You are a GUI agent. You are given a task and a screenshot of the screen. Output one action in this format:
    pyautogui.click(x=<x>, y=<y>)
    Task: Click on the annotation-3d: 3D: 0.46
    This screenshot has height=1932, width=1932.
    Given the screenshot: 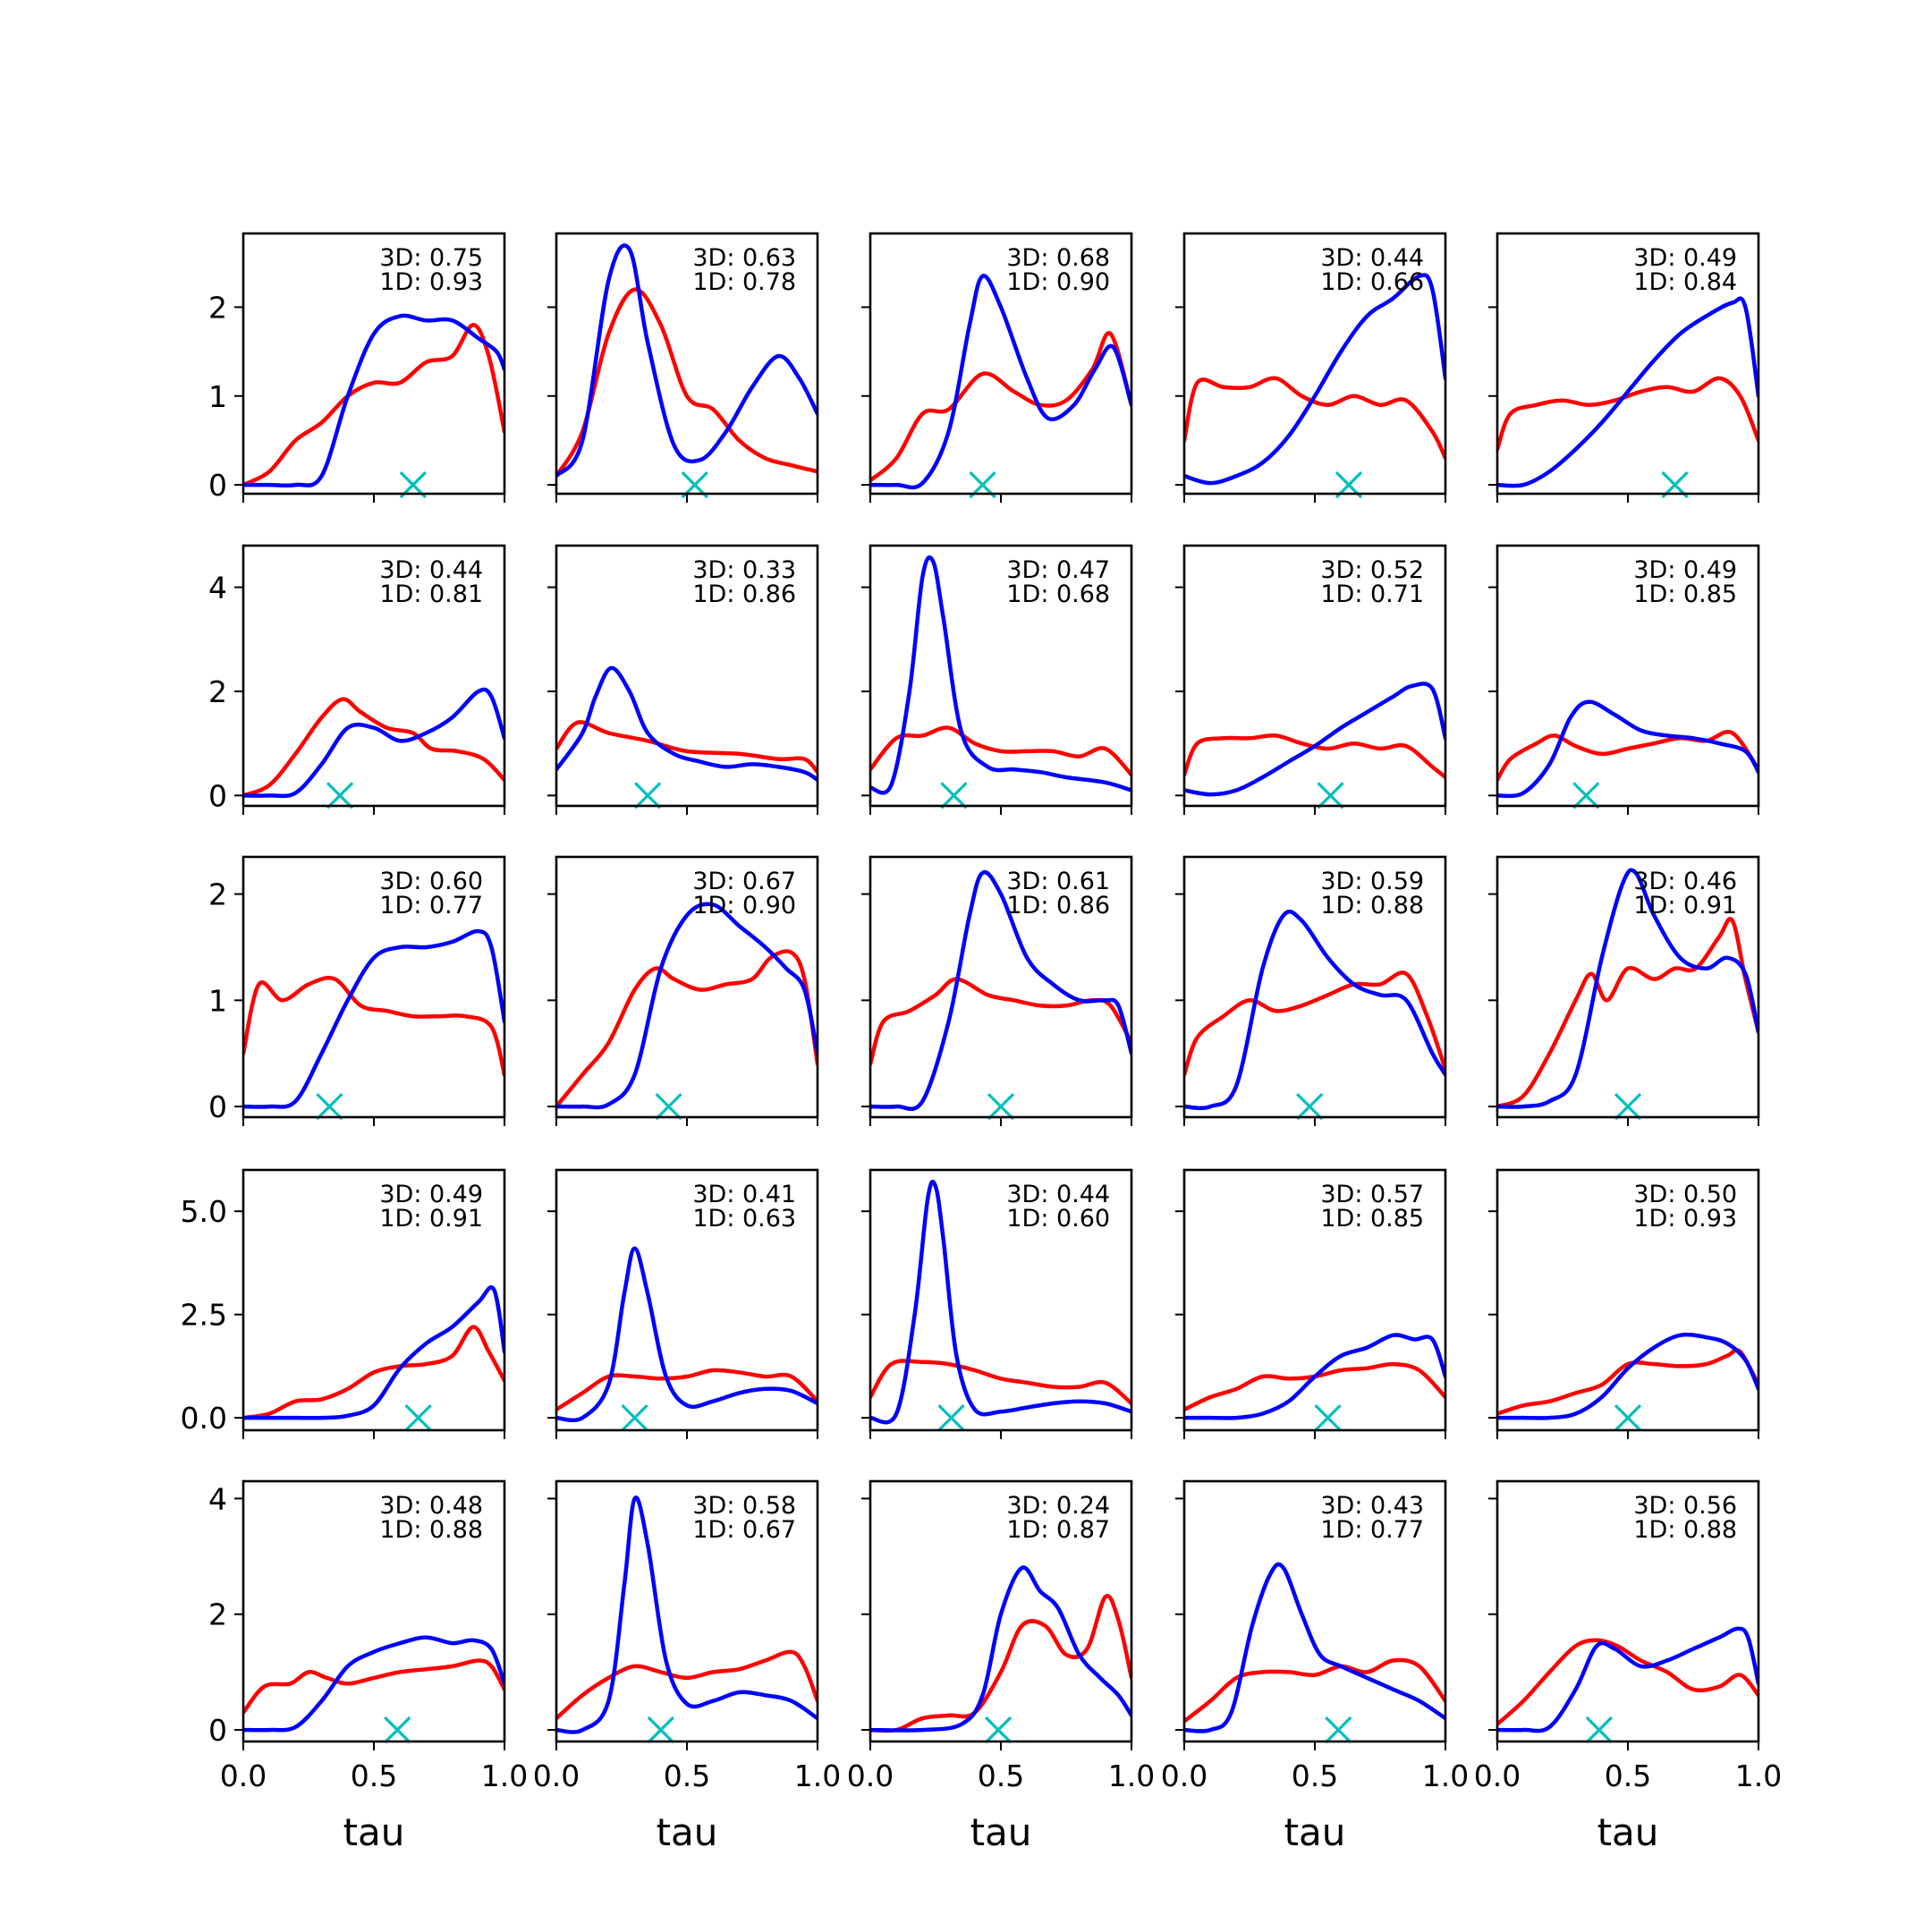 What is the action you would take?
    pyautogui.click(x=1685, y=881)
    